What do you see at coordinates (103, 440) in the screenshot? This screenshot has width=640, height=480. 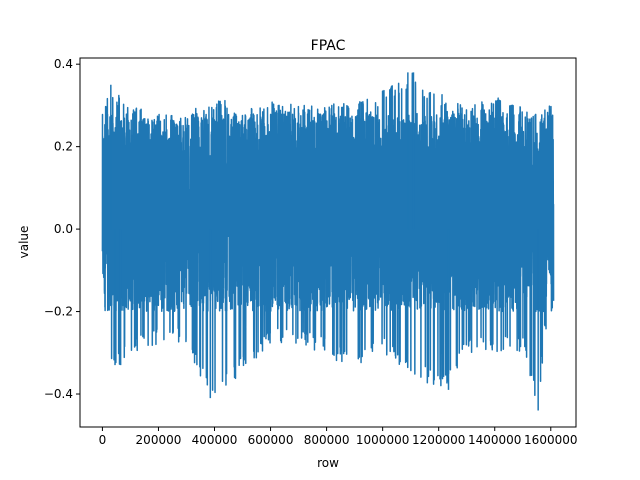 I see `x-tick-label: 0` at bounding box center [103, 440].